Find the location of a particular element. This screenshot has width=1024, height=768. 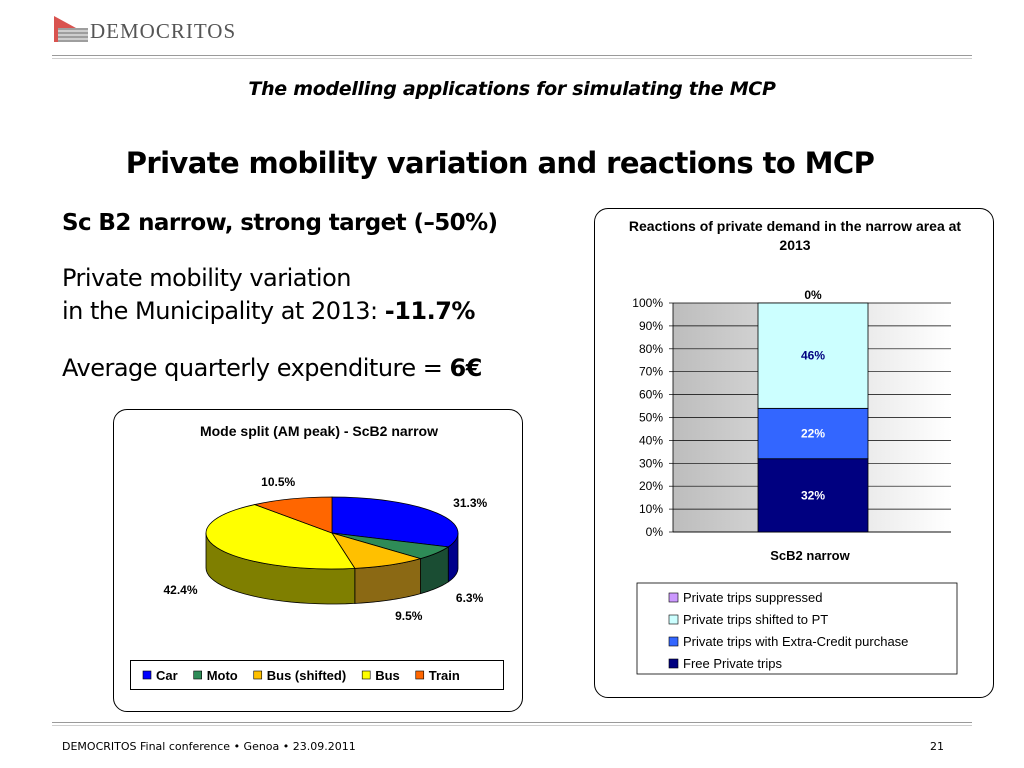

pie-legend: Car Moto Bus (shifted) Bus Train is located at coordinates (317, 675).